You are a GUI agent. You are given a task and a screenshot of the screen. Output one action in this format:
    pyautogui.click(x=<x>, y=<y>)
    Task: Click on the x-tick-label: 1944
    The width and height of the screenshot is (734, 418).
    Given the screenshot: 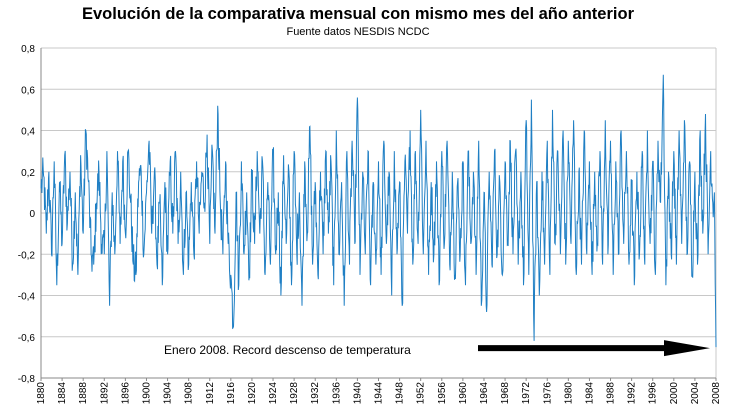 What is the action you would take?
    pyautogui.click(x=379, y=393)
    